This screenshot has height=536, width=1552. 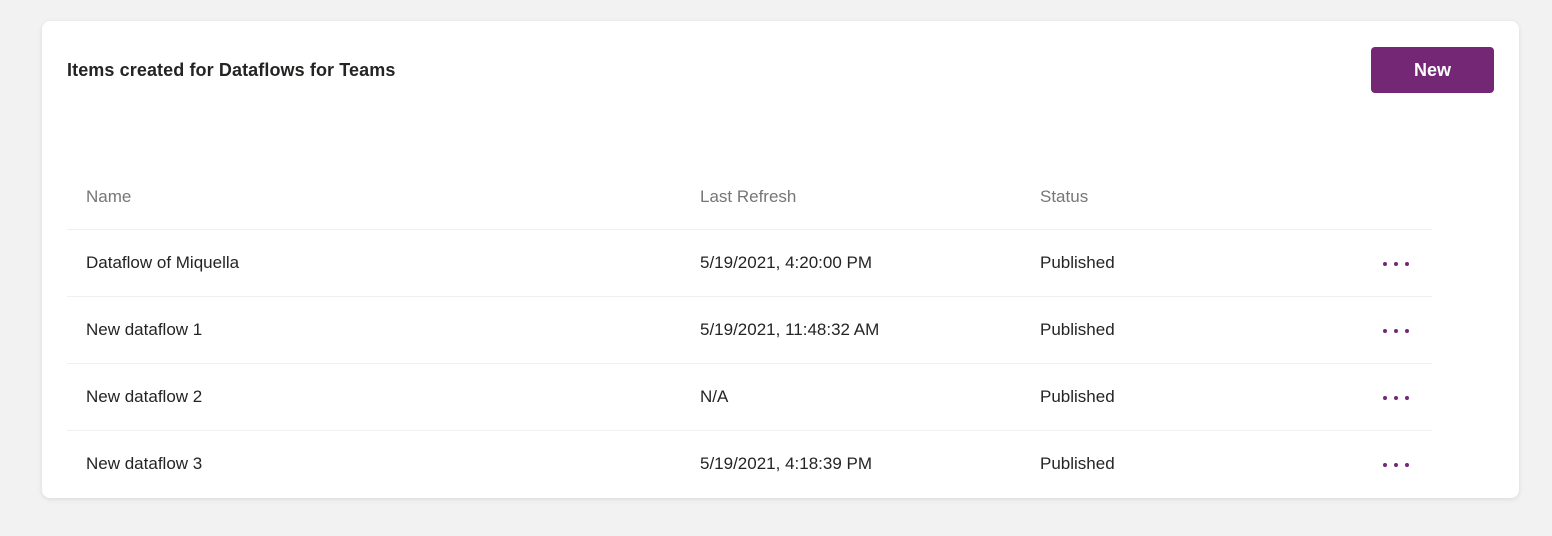 I want to click on dataflow-name: New dataflow 1, so click(x=383, y=330).